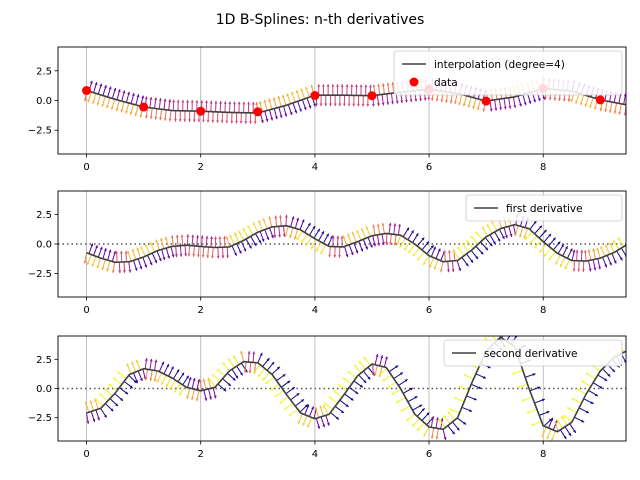 This screenshot has height=480, width=640. Describe the element at coordinates (543, 454) in the screenshot. I see `x-tick-label: 8` at that location.